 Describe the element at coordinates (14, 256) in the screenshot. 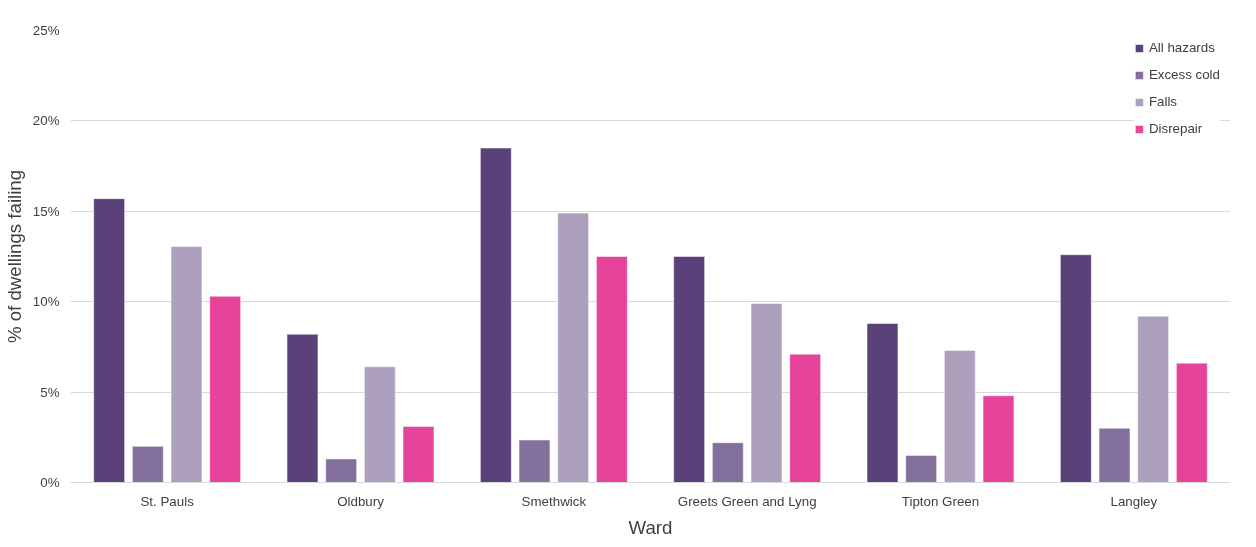

I see `y-axis-title: % of dwellings failing` at that location.